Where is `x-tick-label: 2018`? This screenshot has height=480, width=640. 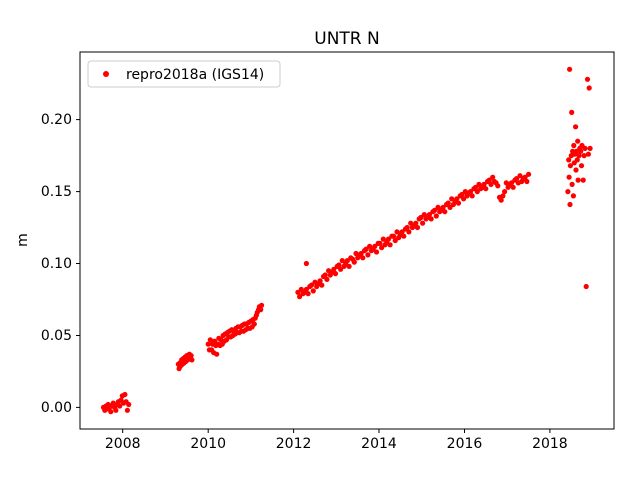
x-tick-label: 2018 is located at coordinates (550, 444).